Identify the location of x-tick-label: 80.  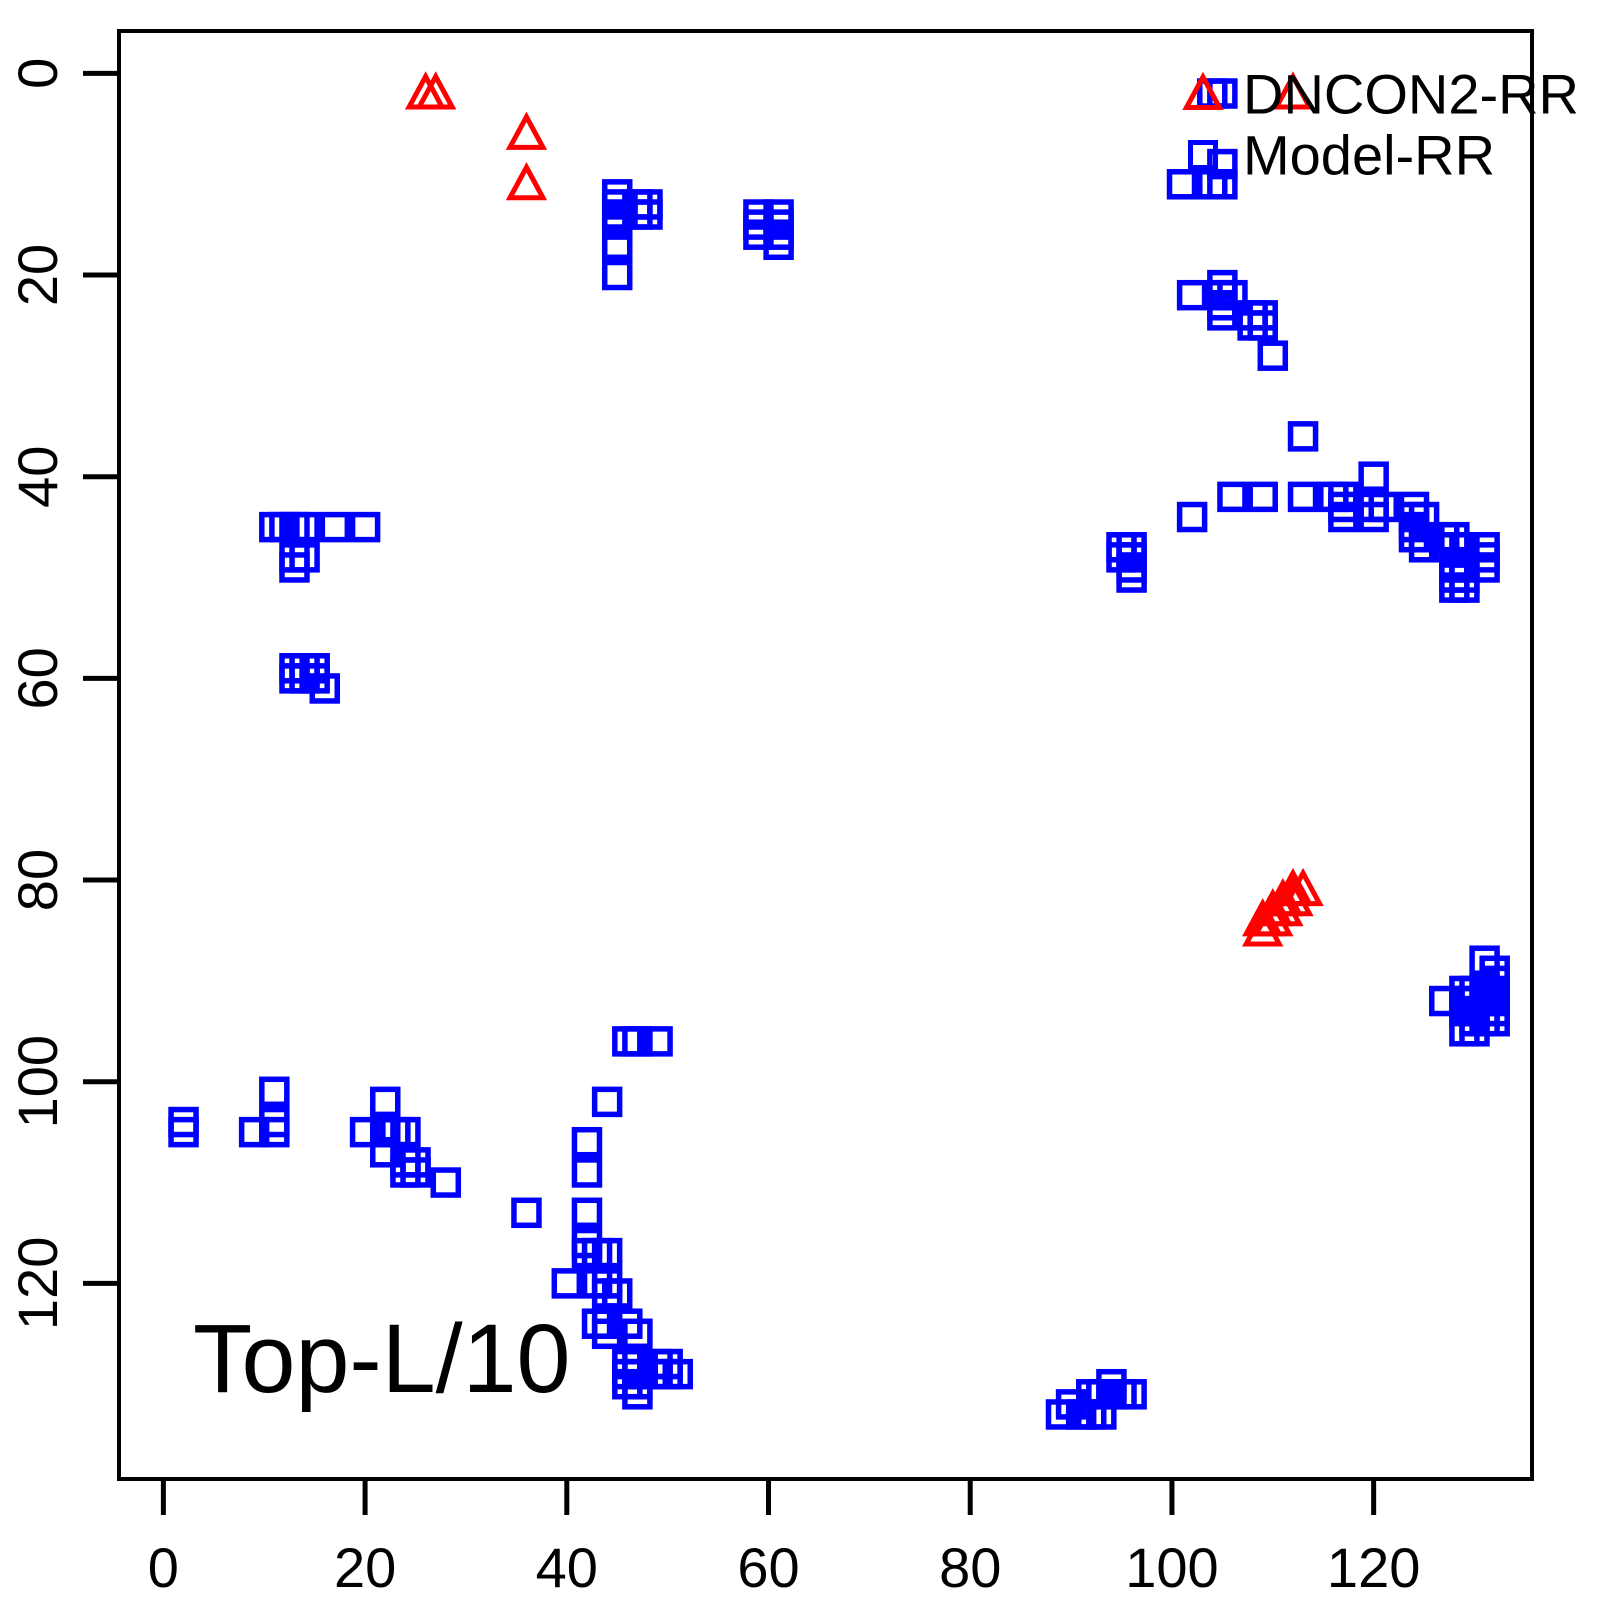
(970, 1567).